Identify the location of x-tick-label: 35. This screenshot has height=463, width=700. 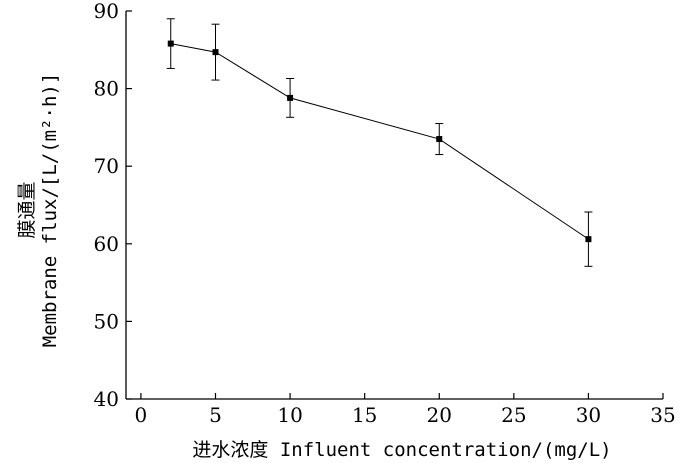
(662, 415).